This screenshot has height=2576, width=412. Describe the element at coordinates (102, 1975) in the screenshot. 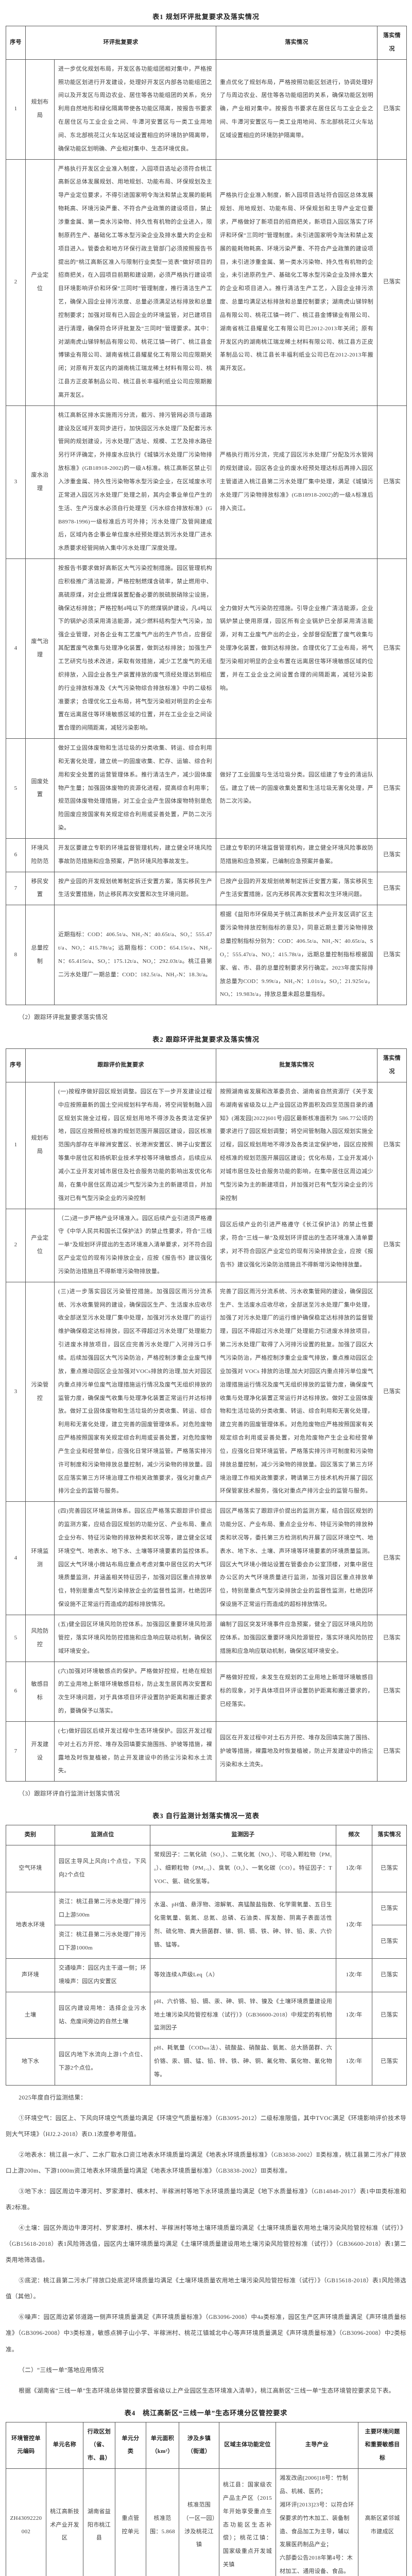

I see `monitor-point: 交通噪声：园区内主干道一侧；环境噪声：园区内安置区` at that location.